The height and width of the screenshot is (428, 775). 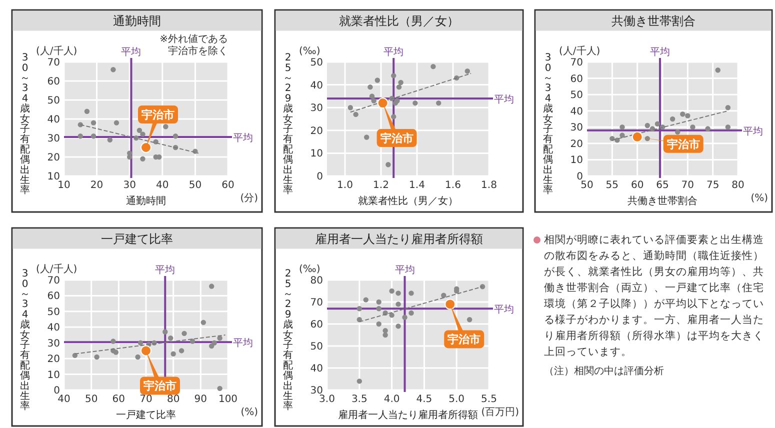 I want to click on x-tick-label: 55, so click(x=612, y=185).